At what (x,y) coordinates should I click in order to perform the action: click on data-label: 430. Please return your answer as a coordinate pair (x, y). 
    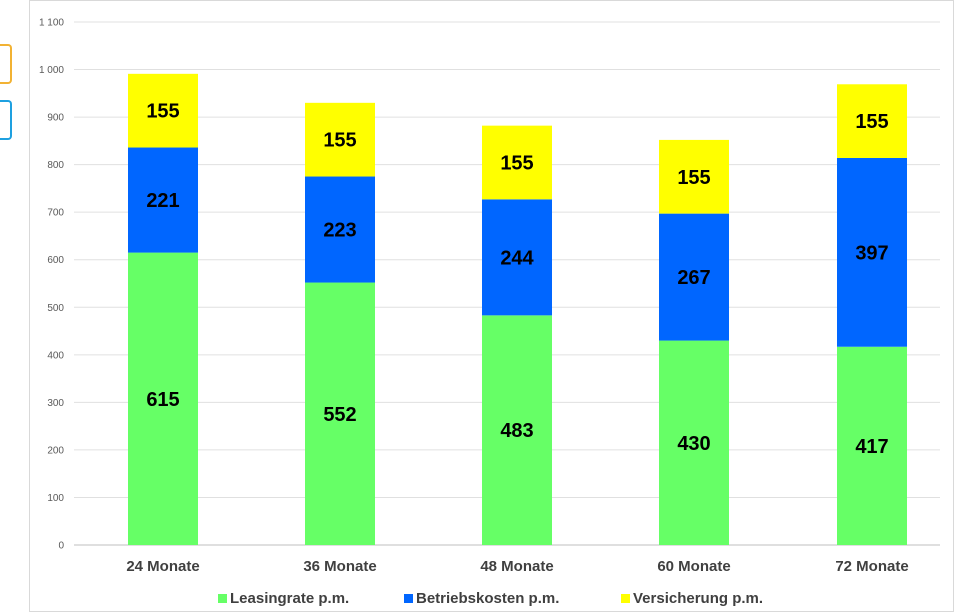
    Looking at the image, I should click on (693, 444).